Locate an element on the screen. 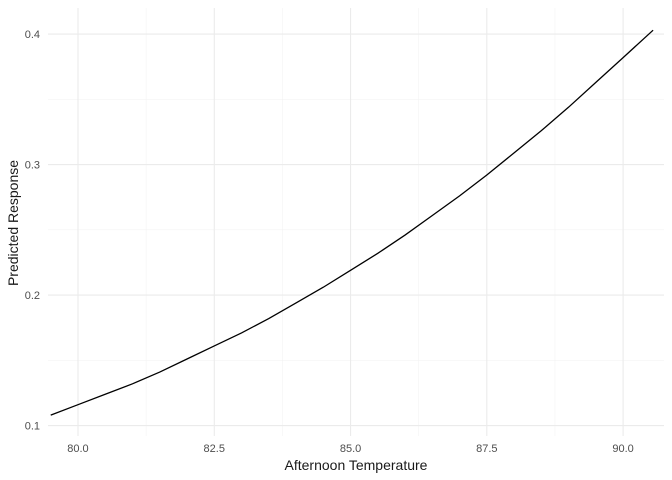 Image resolution: width=672 pixels, height=480 pixels. y-tick-label: 0.2 is located at coordinates (32, 296).